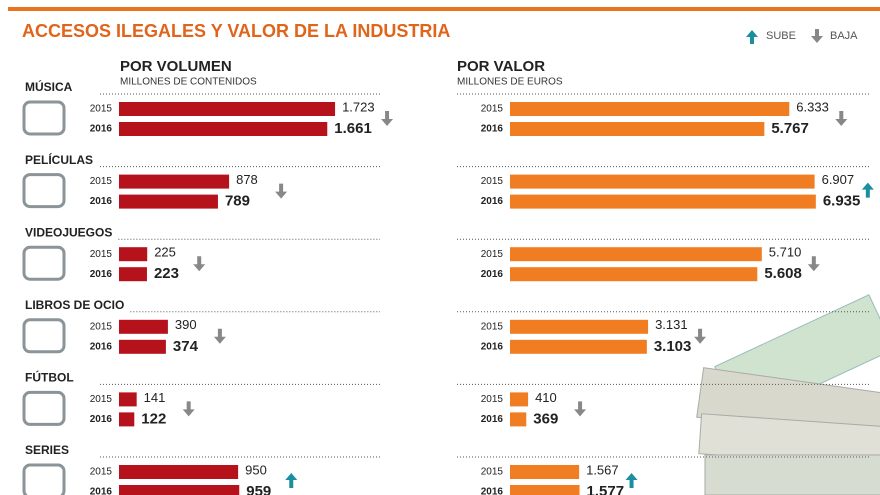 The image size is (880, 495). I want to click on value-label: 410, so click(546, 397).